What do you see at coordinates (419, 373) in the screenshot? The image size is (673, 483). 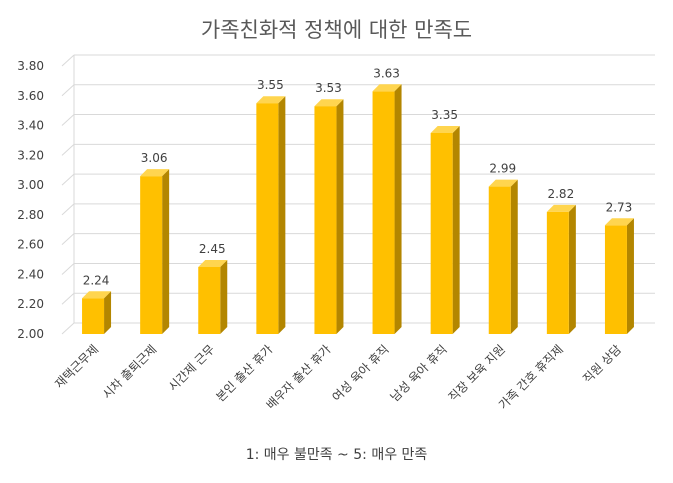 I see `x-tick-label: 남성 육아 휴직` at bounding box center [419, 373].